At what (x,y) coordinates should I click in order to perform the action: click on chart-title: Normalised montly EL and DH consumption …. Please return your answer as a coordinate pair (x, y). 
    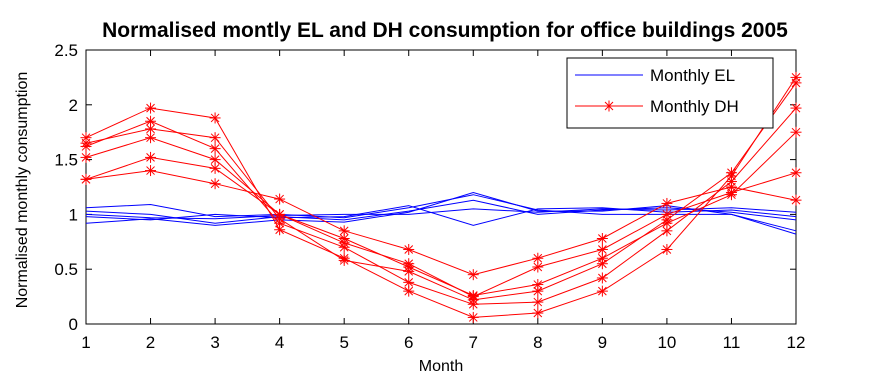
    Looking at the image, I should click on (445, 30).